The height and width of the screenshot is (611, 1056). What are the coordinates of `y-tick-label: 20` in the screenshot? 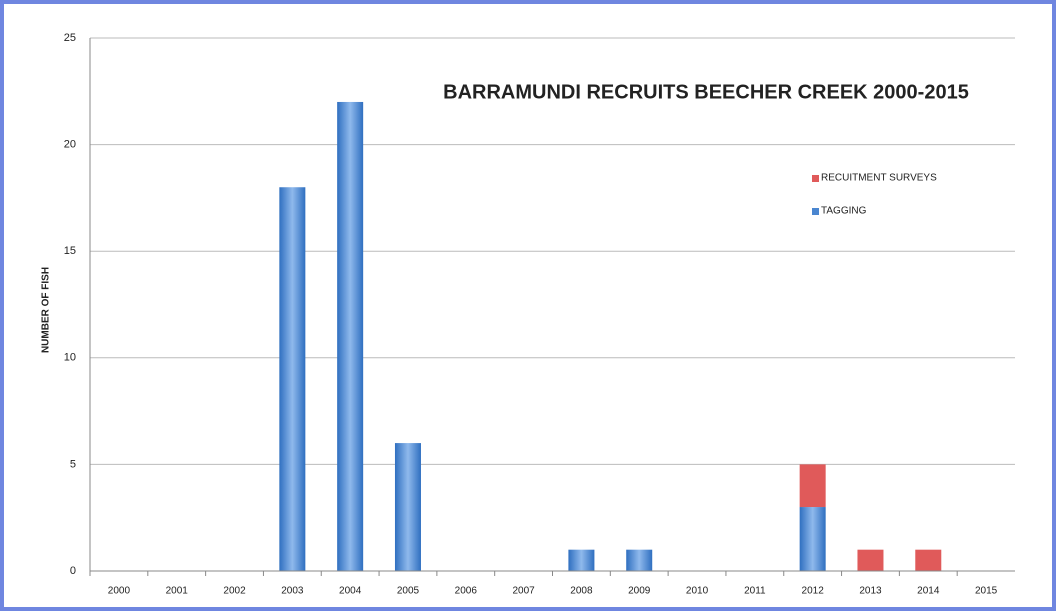 It's located at (70, 145).